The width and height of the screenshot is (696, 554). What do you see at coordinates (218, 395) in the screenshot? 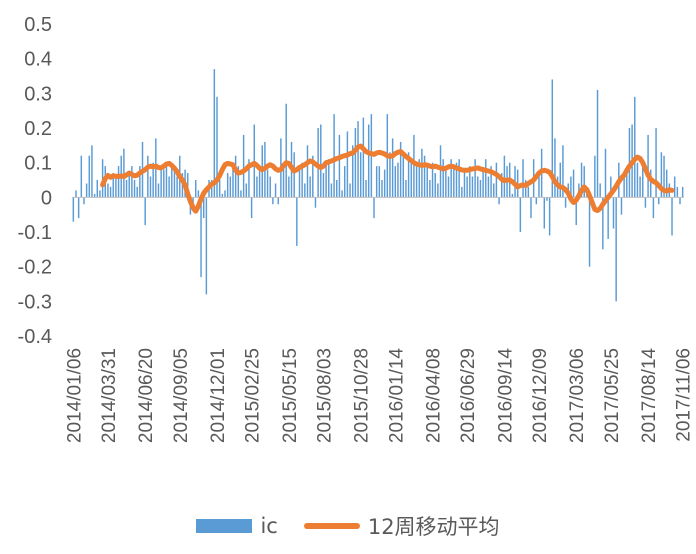
I see `x-tick-label: 2014/12/01` at bounding box center [218, 395].